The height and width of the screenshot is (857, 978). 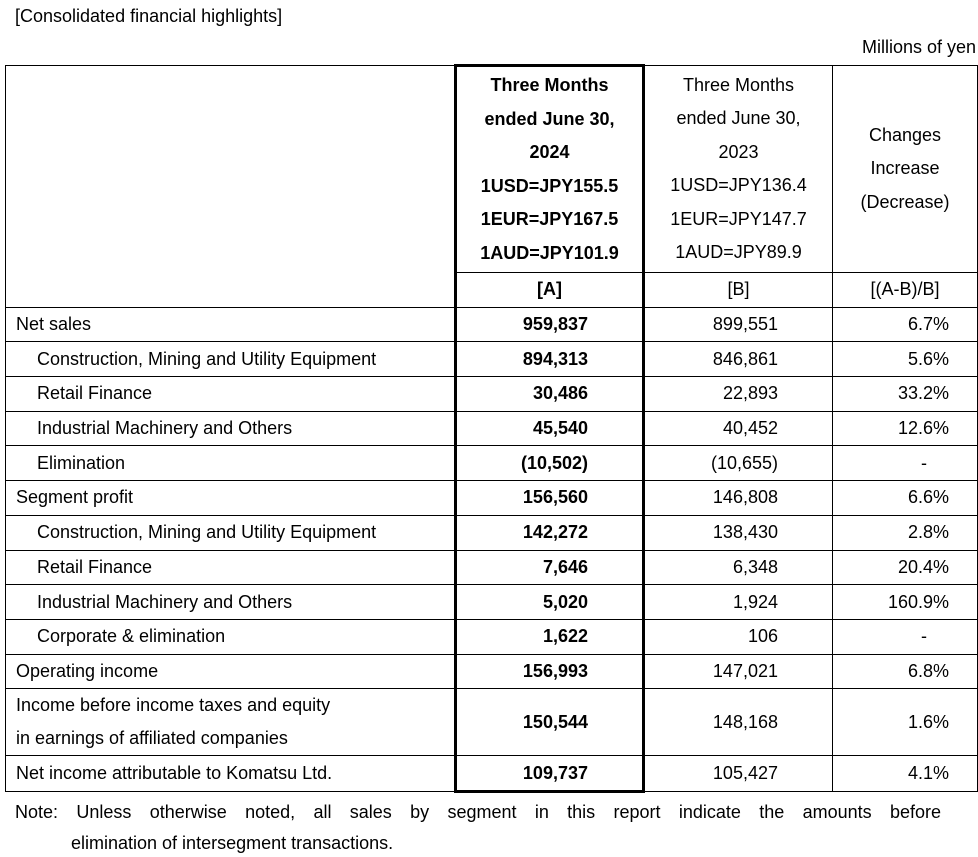 What do you see at coordinates (905, 671) in the screenshot?
I see `value-cell: 6.8%` at bounding box center [905, 671].